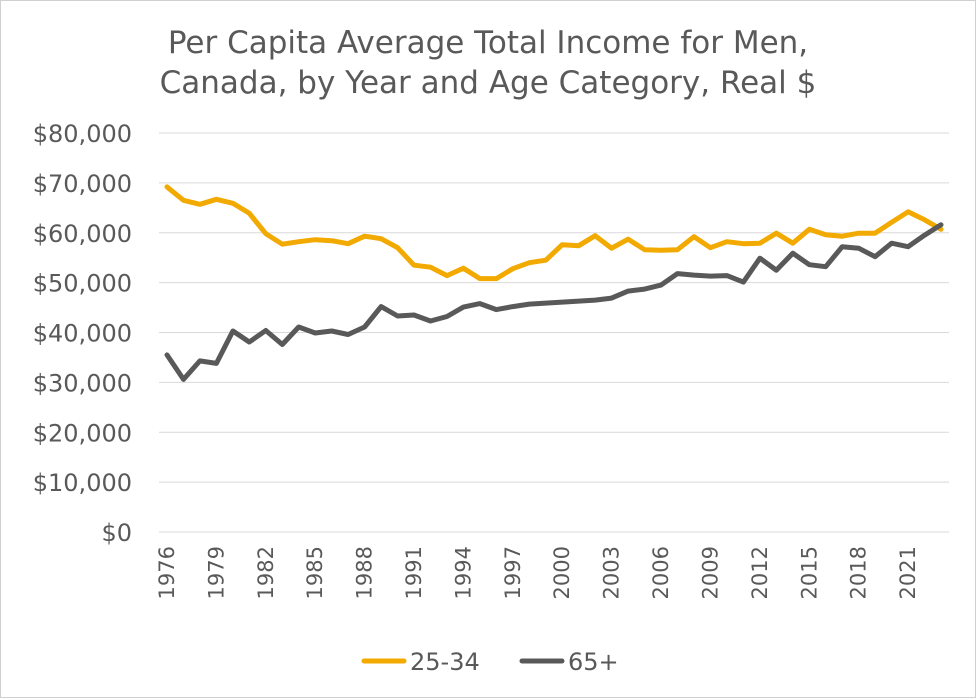  I want to click on y-tick-label: $20,000, so click(82, 433).